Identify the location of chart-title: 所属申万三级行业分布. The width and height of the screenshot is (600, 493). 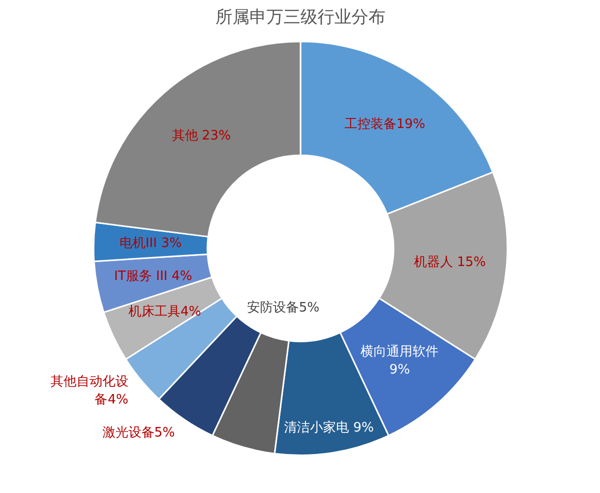
(301, 18).